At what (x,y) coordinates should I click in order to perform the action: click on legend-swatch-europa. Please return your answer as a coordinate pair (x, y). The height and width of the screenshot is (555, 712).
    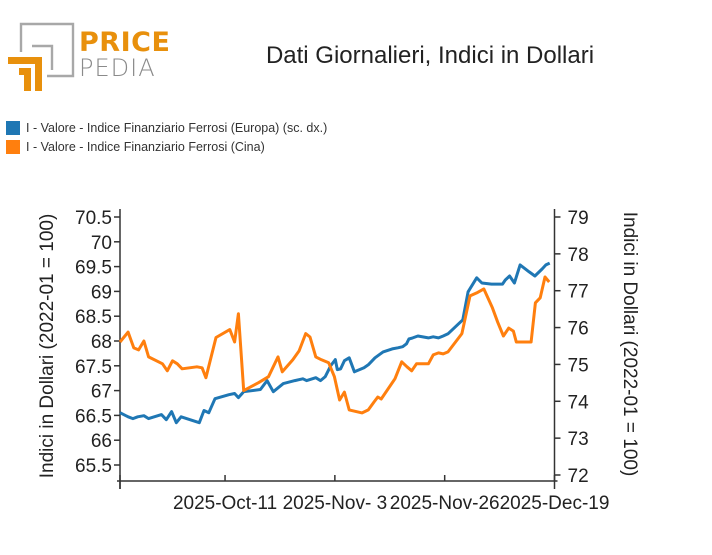
    Looking at the image, I should click on (13, 128).